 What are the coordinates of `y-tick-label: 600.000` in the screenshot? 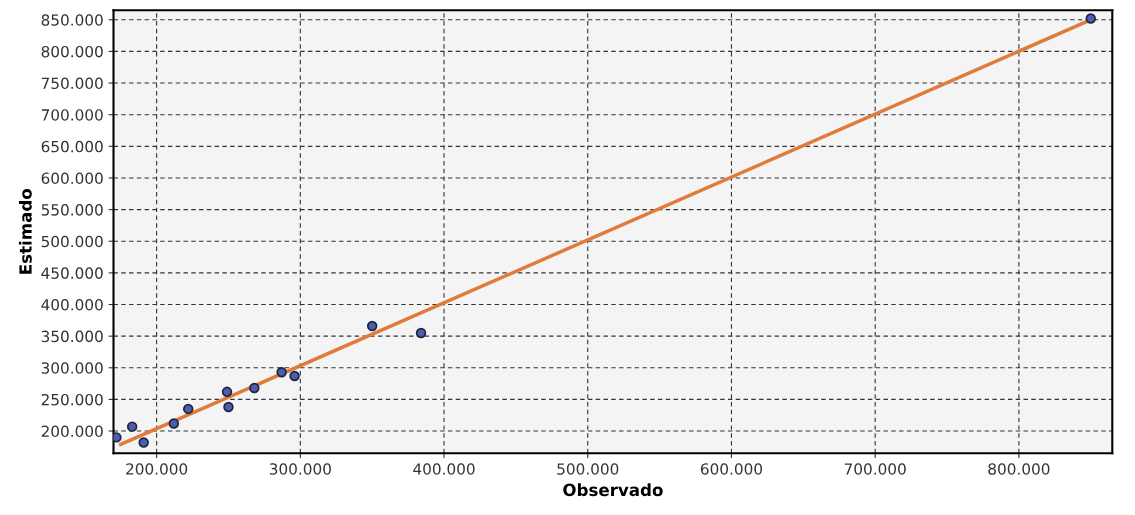 It's located at (72, 178).